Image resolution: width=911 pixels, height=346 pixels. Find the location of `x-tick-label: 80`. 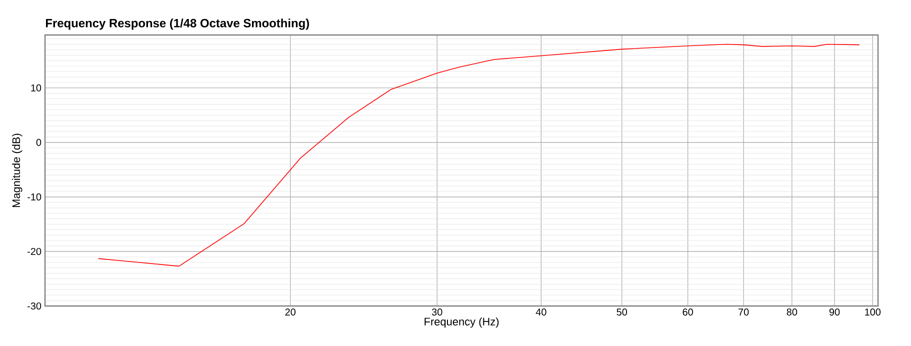

x-tick-label: 80 is located at coordinates (792, 312).